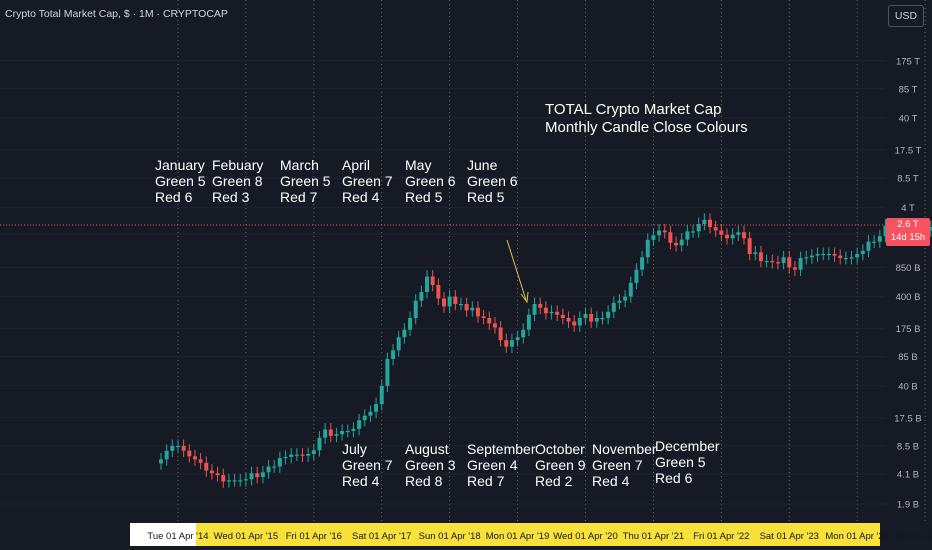 Image resolution: width=932 pixels, height=550 pixels. I want to click on month-annotation: May Green 6 Red 5, so click(430, 181).